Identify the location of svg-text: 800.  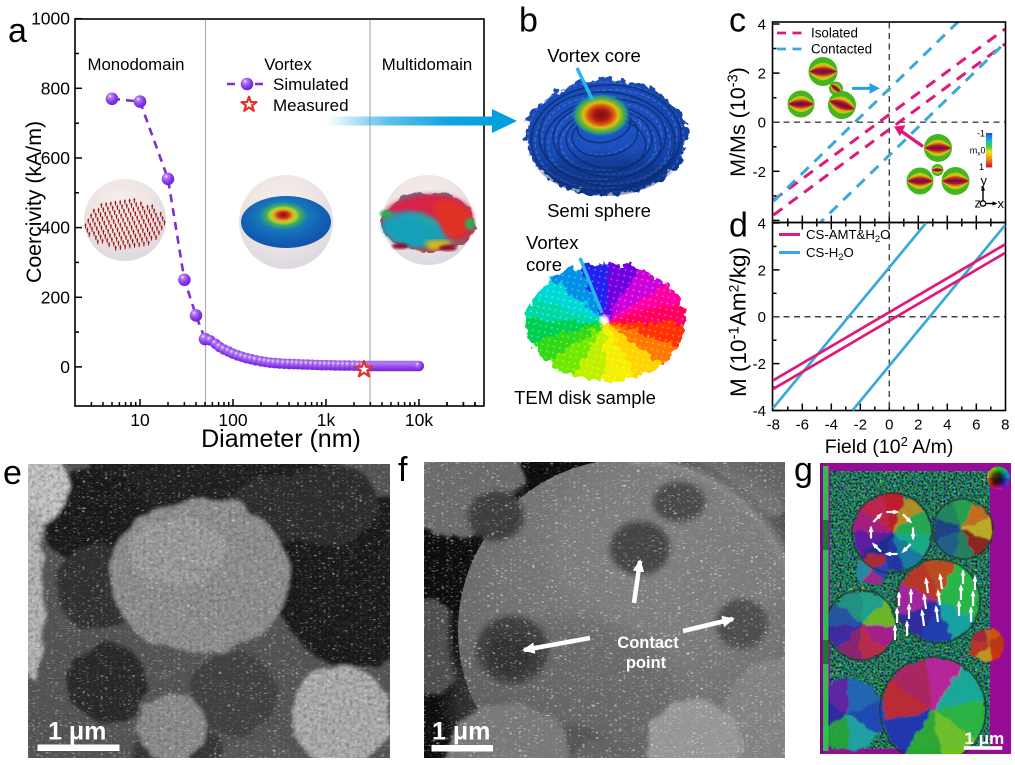
(55, 88).